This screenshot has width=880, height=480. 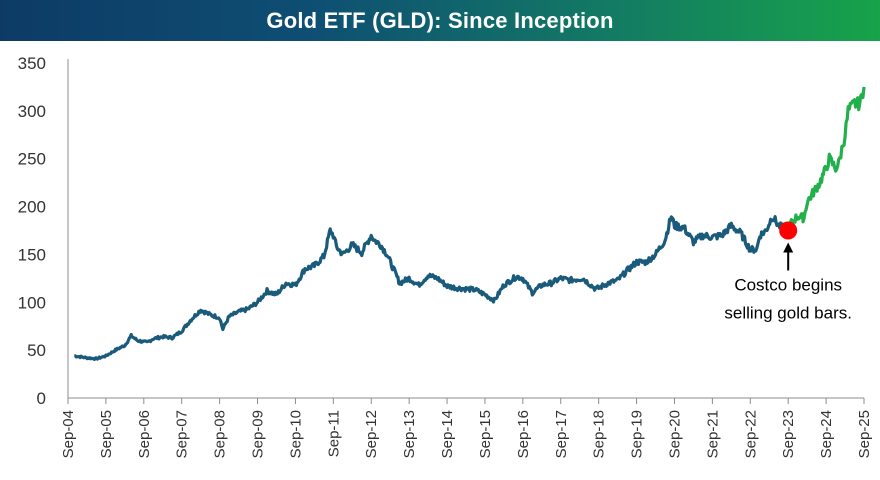 What do you see at coordinates (144, 434) in the screenshot?
I see `x-tick-label: Sep-06` at bounding box center [144, 434].